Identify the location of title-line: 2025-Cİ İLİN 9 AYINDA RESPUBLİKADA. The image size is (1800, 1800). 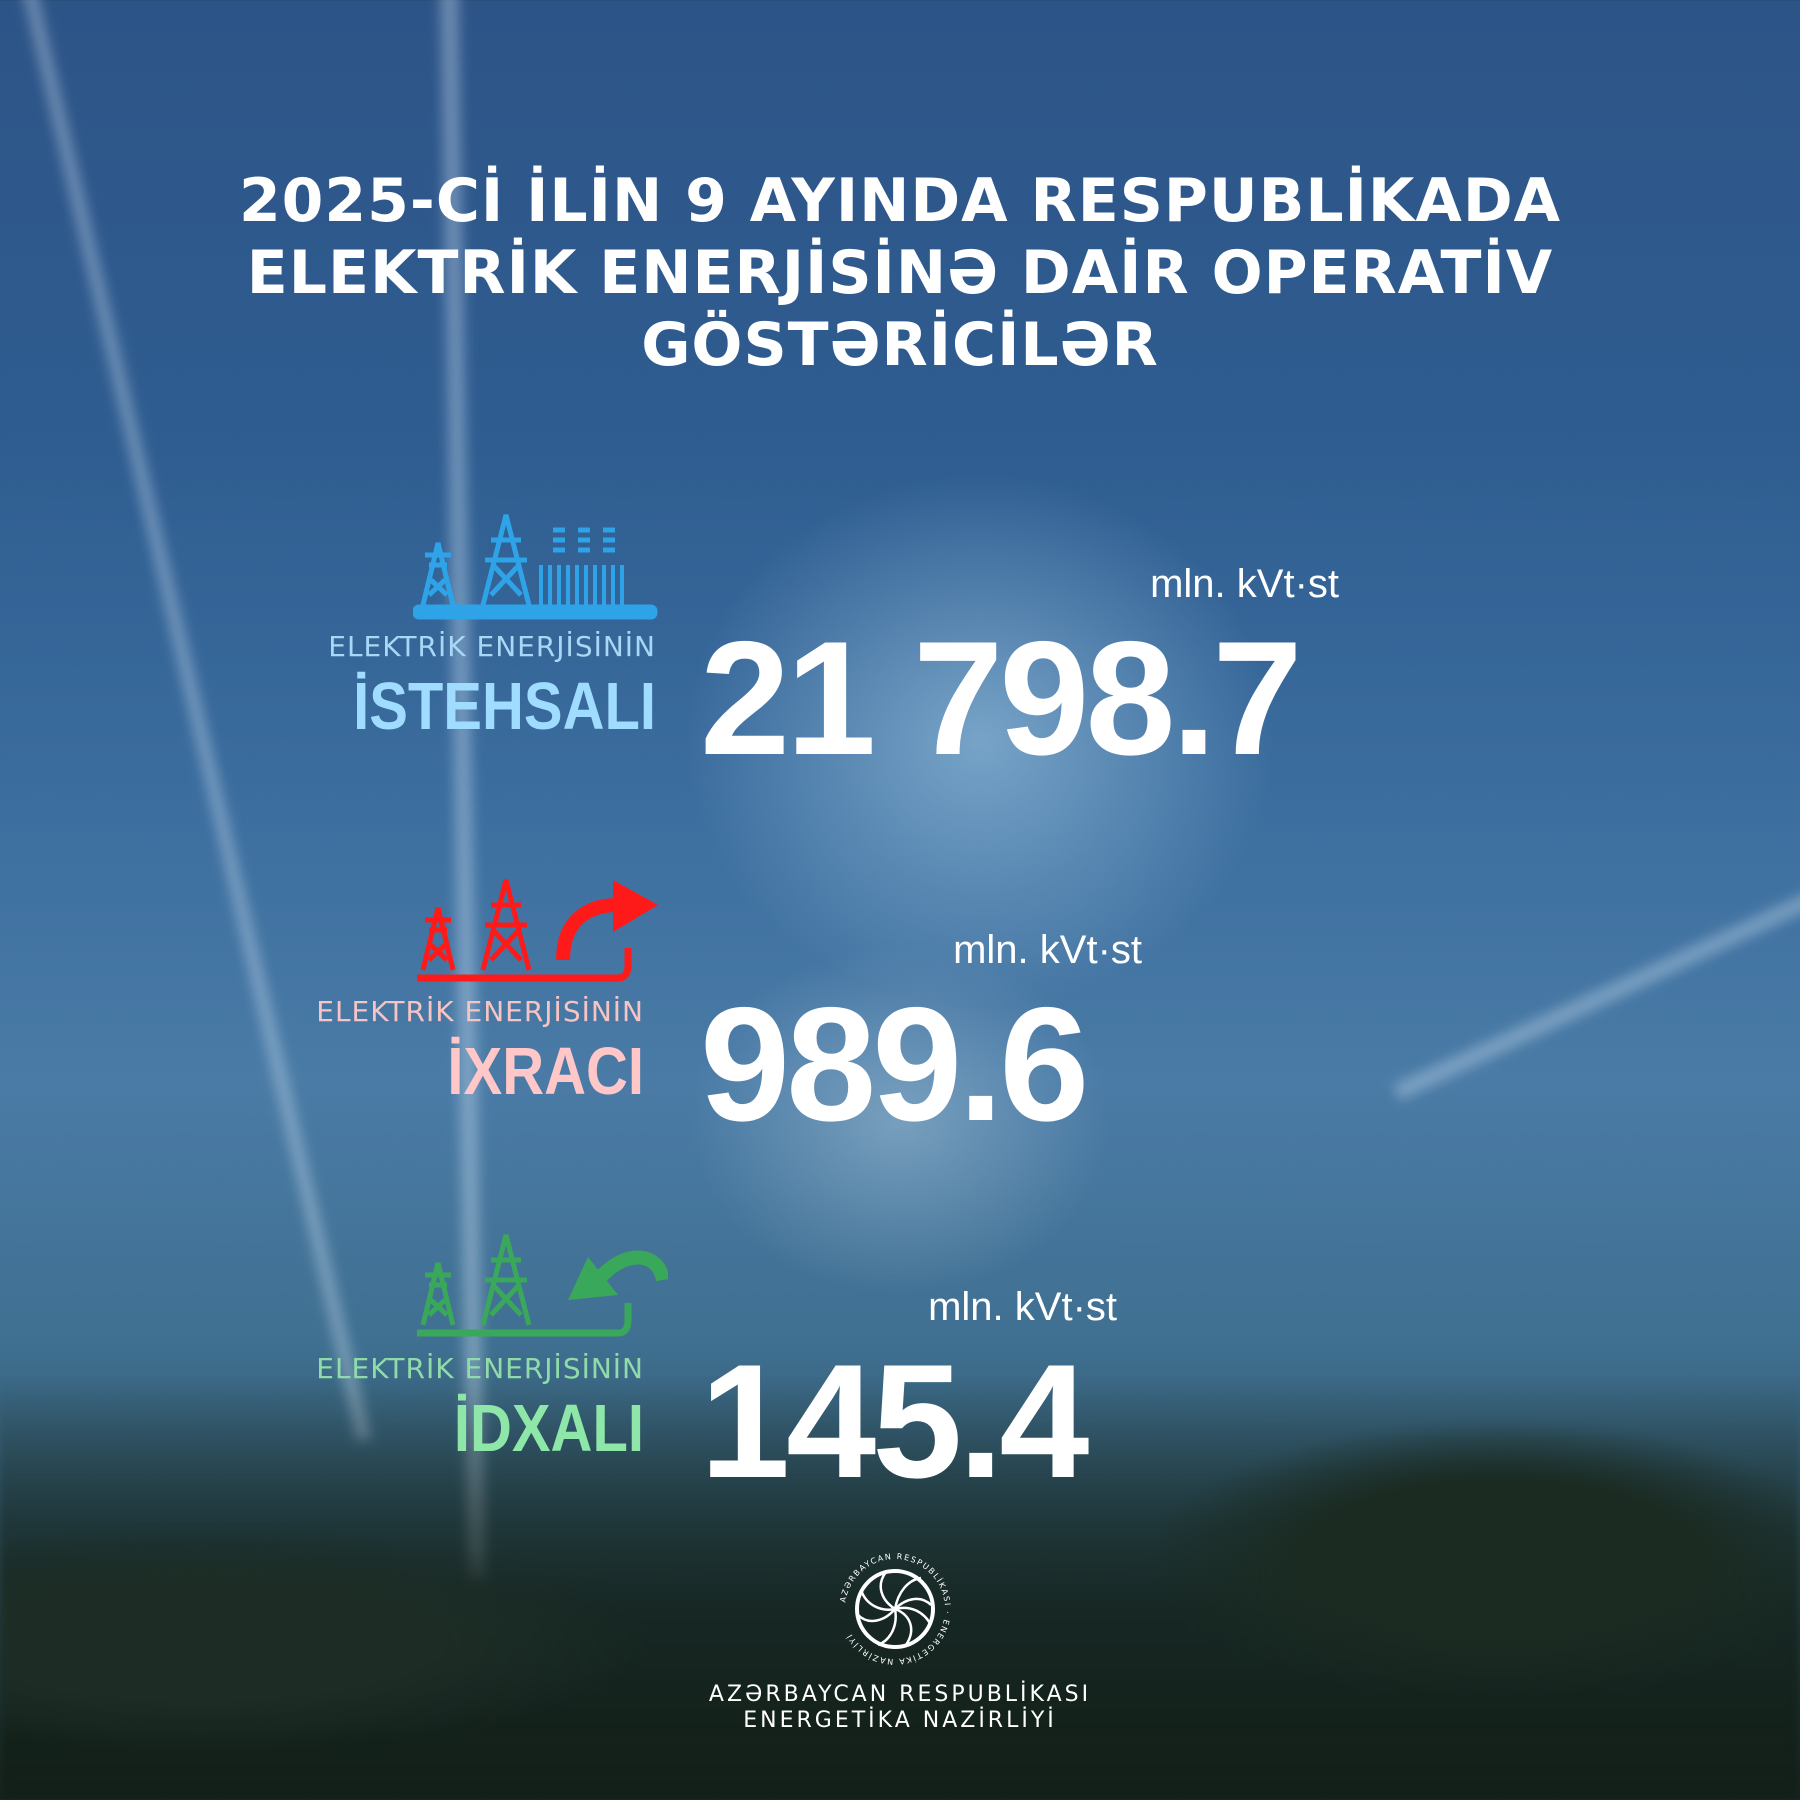
(900, 201).